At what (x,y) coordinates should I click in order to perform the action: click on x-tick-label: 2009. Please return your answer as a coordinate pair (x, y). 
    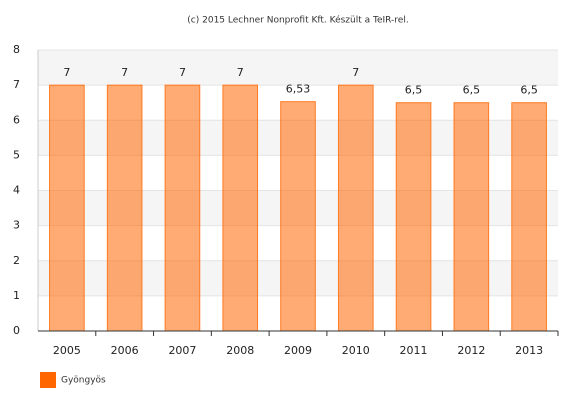
    Looking at the image, I should click on (298, 350).